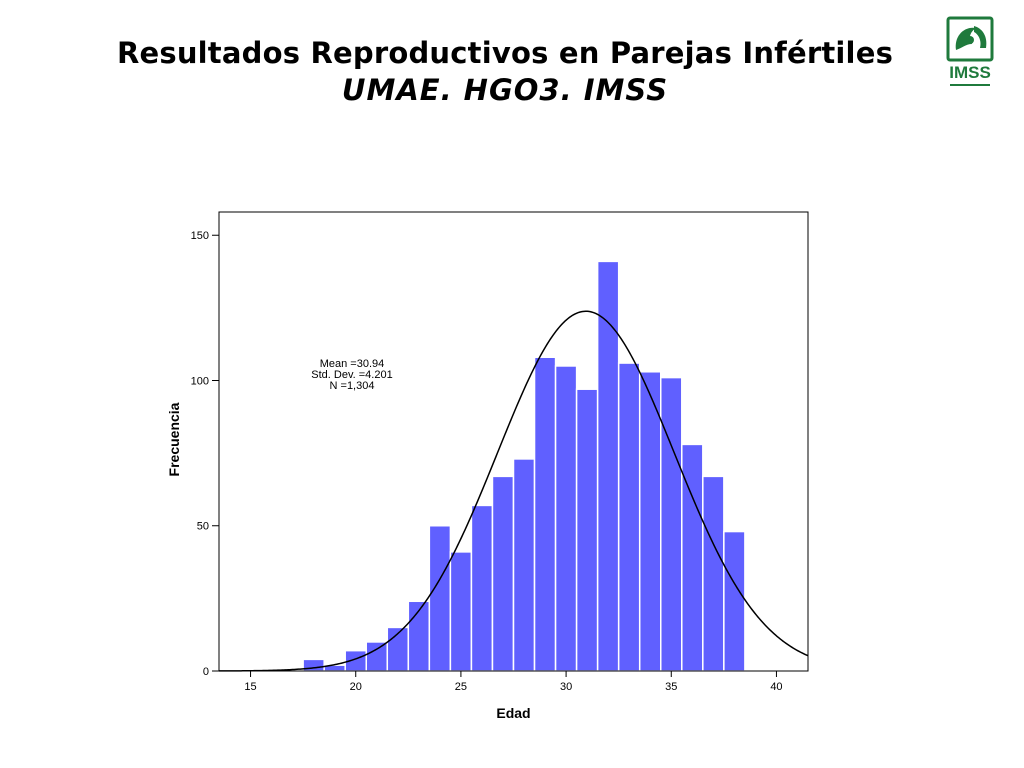  What do you see at coordinates (566, 687) in the screenshot?
I see `x-tick-label: 30` at bounding box center [566, 687].